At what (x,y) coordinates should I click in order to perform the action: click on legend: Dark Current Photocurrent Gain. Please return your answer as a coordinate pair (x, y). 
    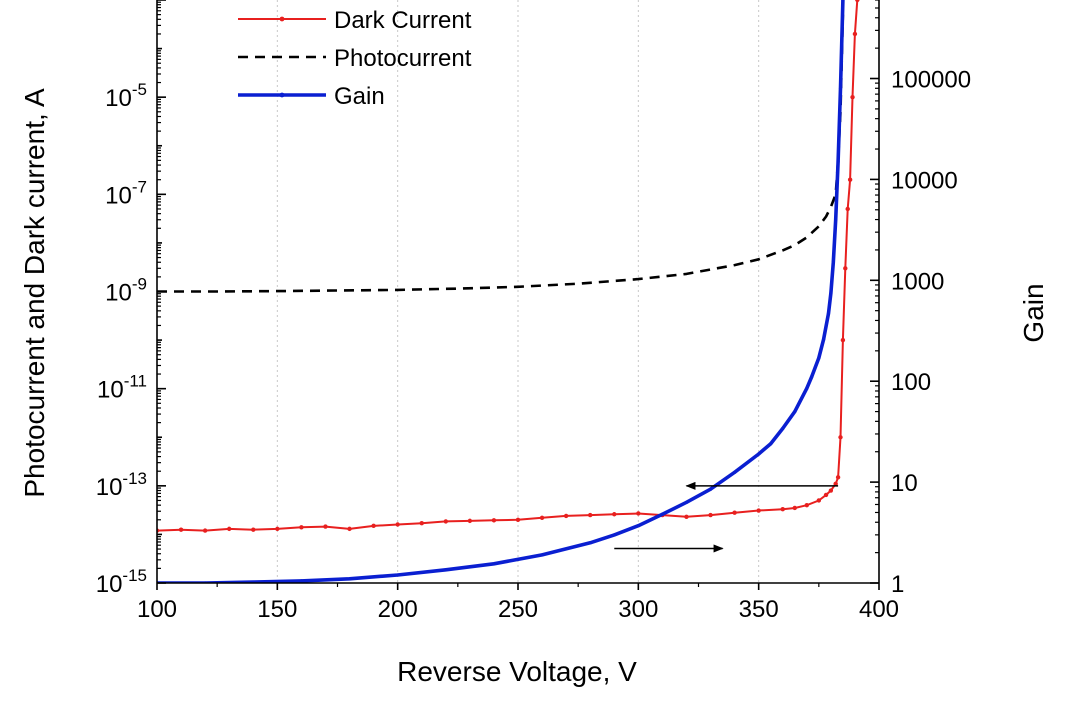
    Looking at the image, I should click on (355, 58).